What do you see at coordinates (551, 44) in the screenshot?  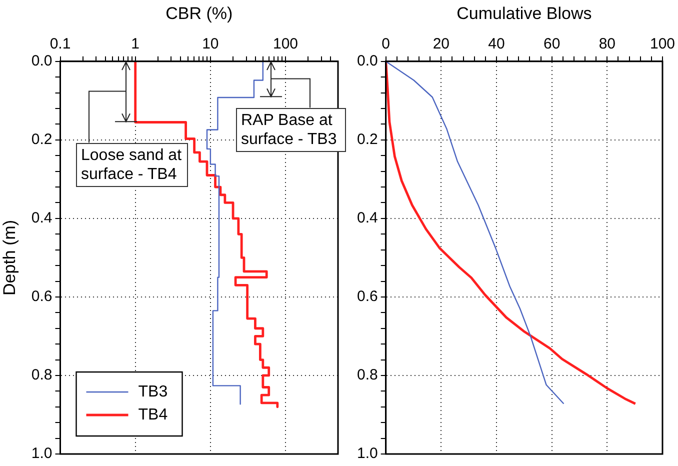 I see `x-tick-label: 60` at bounding box center [551, 44].